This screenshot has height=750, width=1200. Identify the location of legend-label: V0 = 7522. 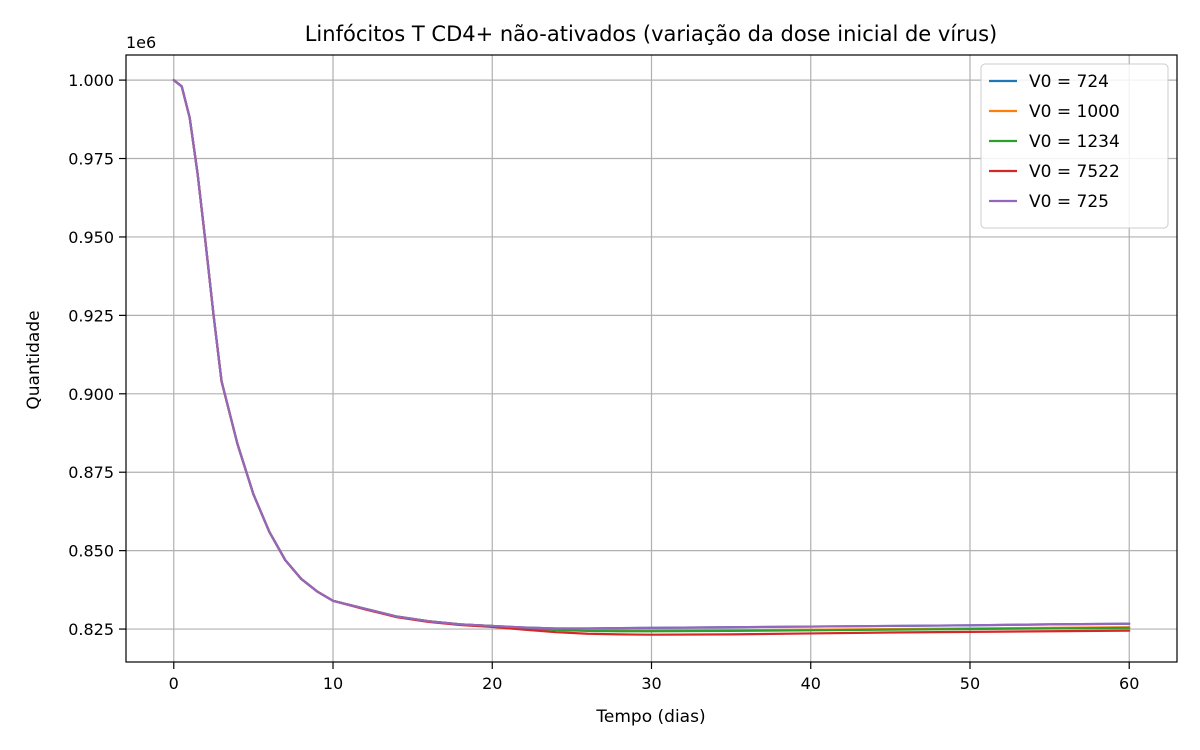
(1074, 172).